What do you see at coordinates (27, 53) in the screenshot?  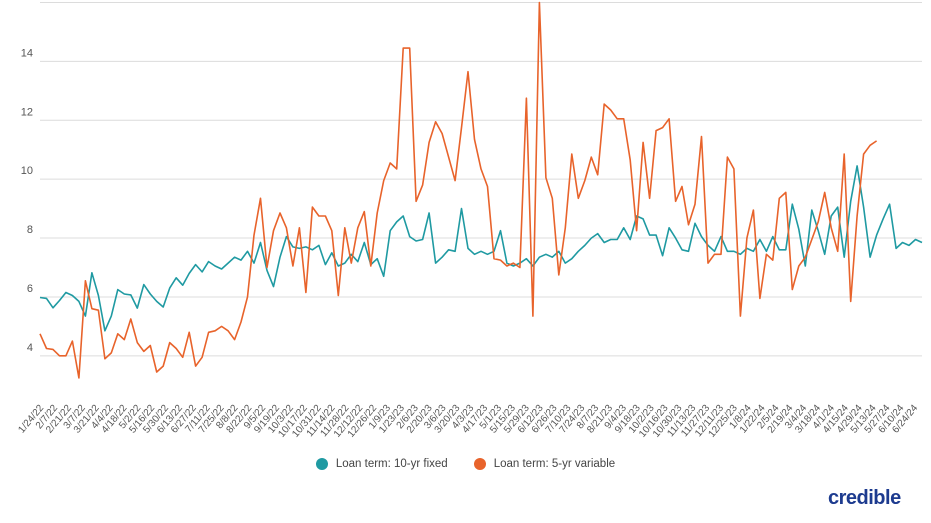 I see `y-tick-label: 14` at bounding box center [27, 53].